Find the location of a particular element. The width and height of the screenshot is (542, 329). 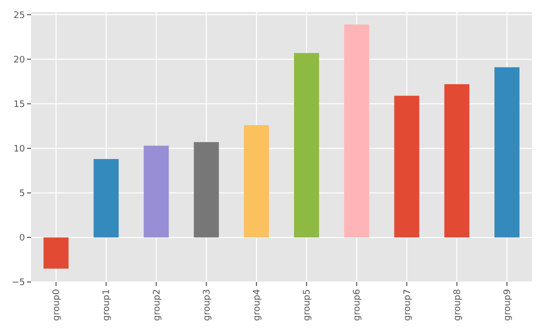

x-tick-label: group1 is located at coordinates (107, 305).